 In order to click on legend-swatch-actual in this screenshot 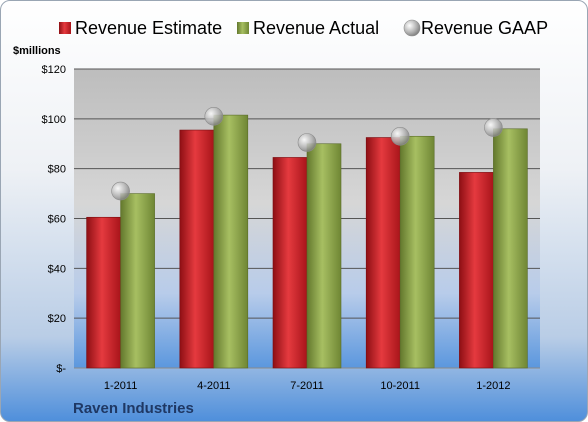, I will do `click(243, 28)`.